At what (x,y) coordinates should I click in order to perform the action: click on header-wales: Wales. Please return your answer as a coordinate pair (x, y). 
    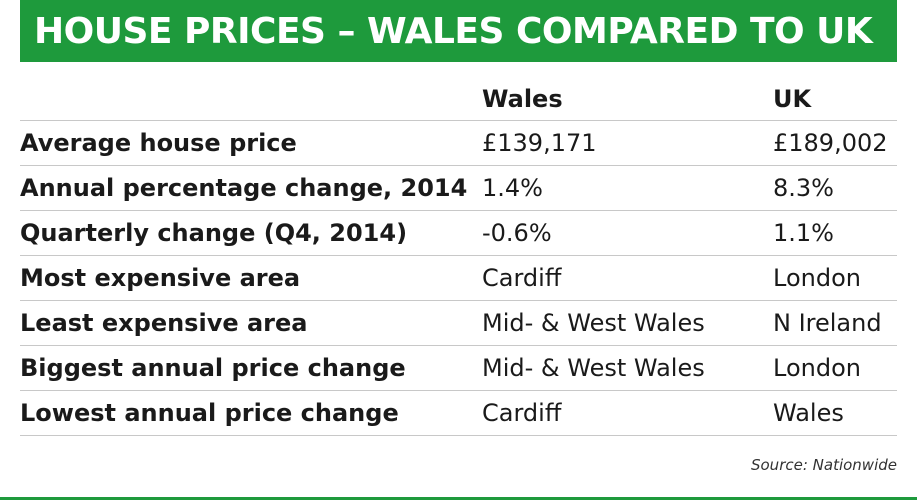
    Looking at the image, I should click on (522, 99).